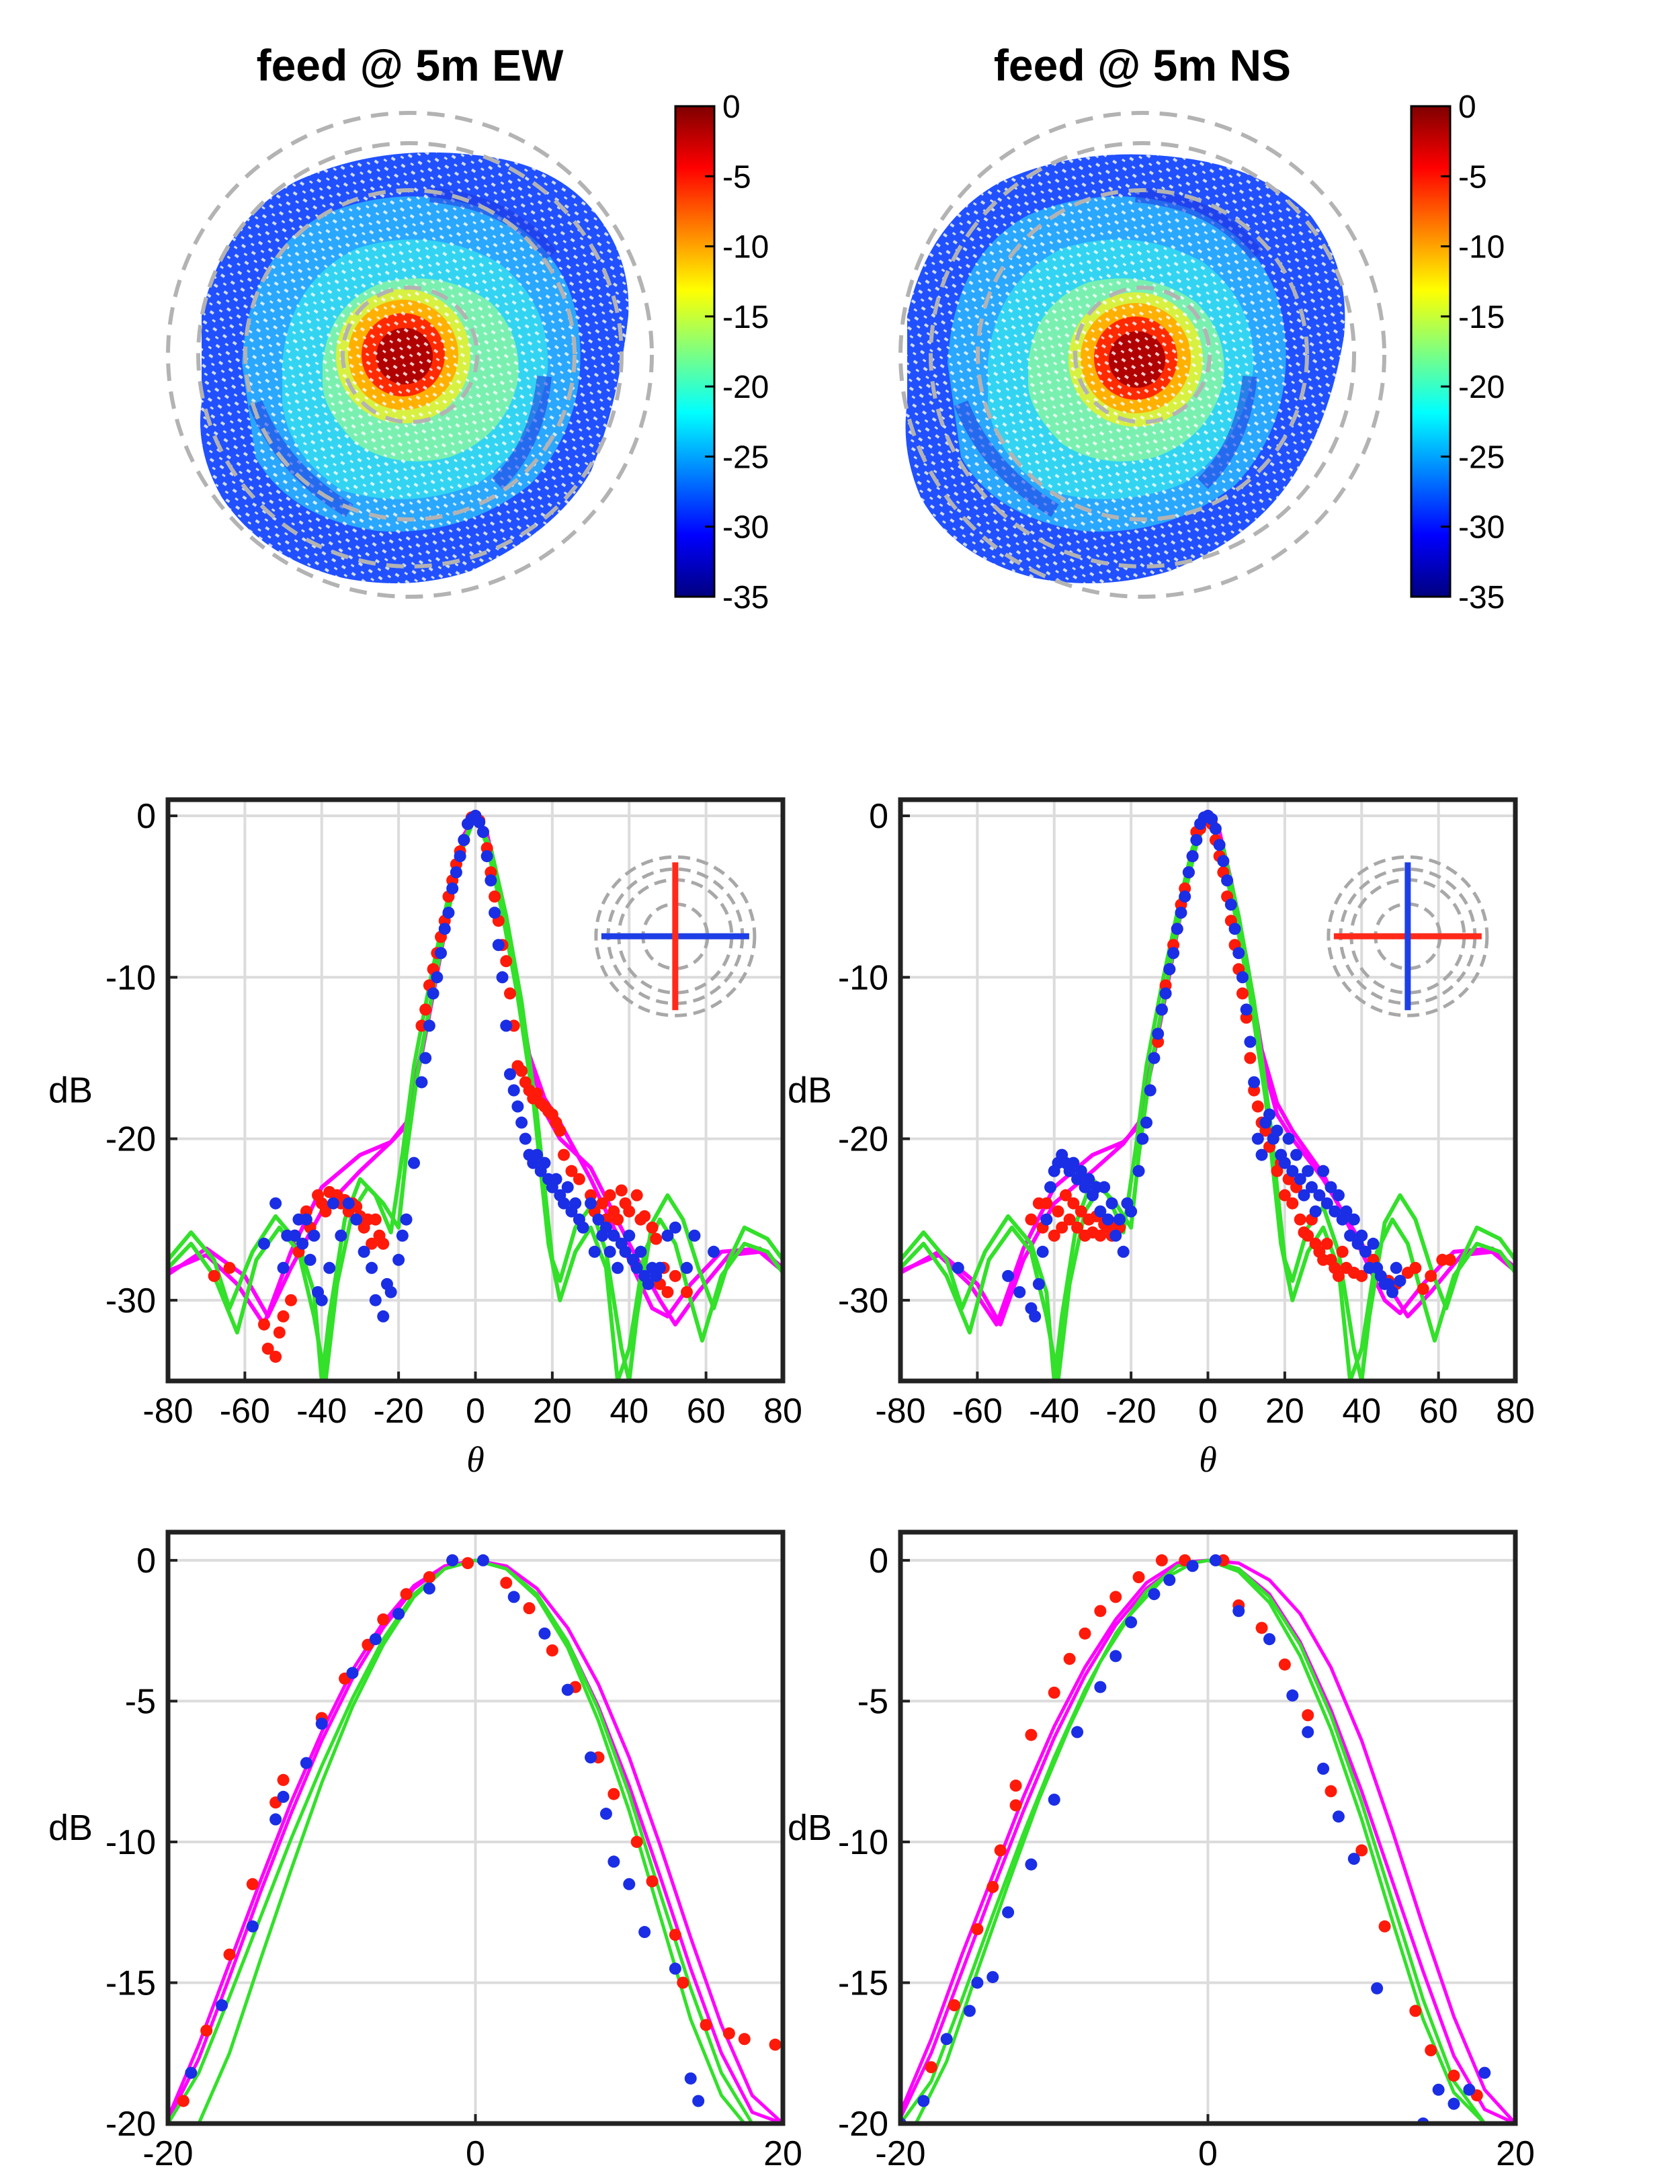 Image resolution: width=1680 pixels, height=2184 pixels. What do you see at coordinates (745, 598) in the screenshot?
I see `colorbar-tick-label: -35` at bounding box center [745, 598].